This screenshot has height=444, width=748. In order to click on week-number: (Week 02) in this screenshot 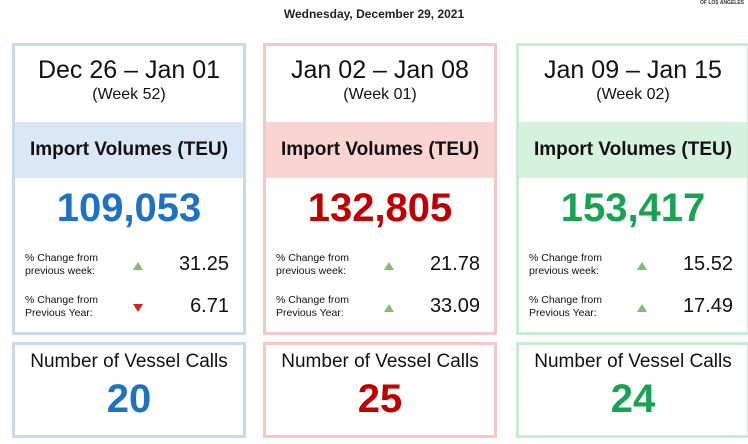, I will do `click(633, 94)`.